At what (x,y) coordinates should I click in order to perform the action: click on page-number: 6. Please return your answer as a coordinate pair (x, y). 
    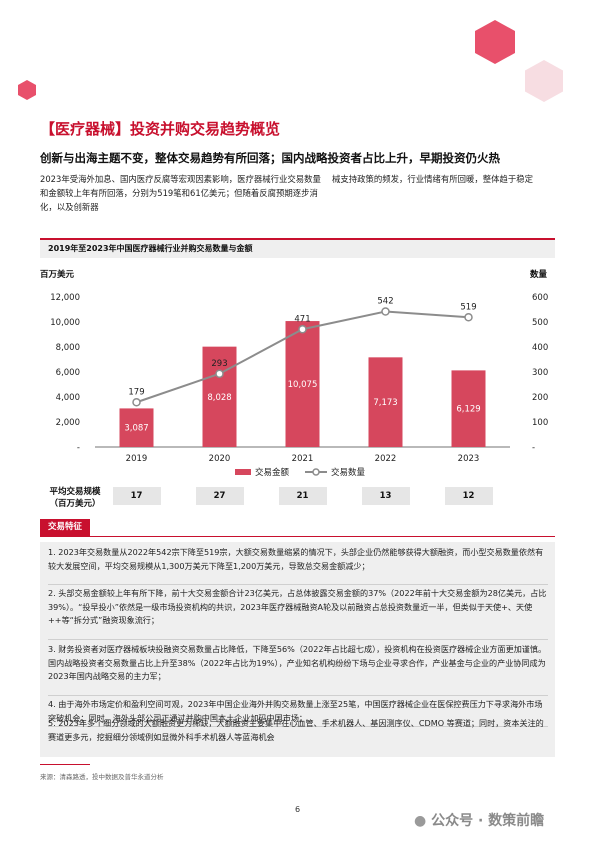
    Looking at the image, I should click on (297, 809).